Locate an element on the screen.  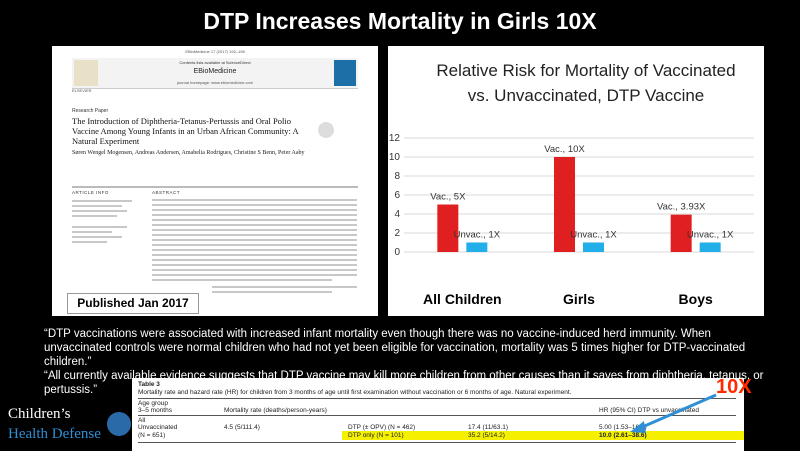
publisher-logo: ELSEVIER is located at coordinates (82, 90).